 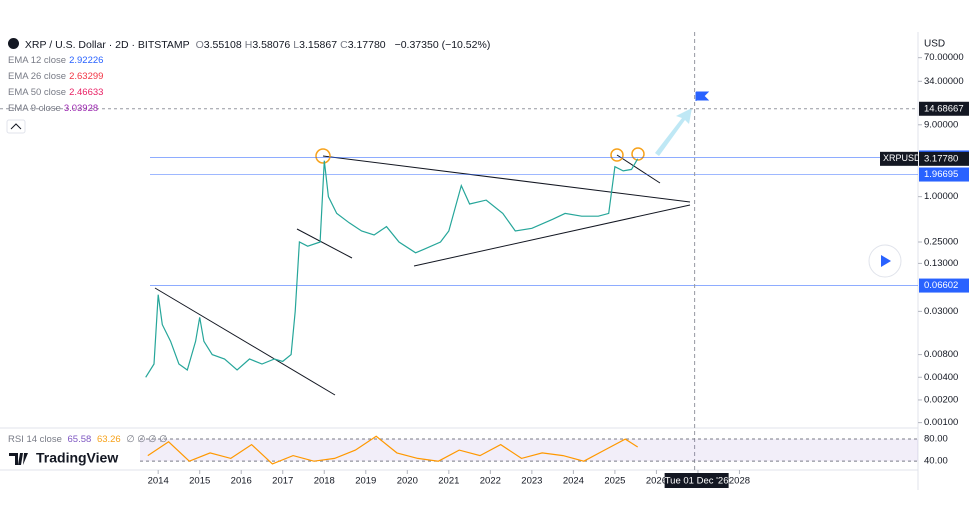 What do you see at coordinates (573, 481) in the screenshot?
I see `x-tick-label: 2024` at bounding box center [573, 481].